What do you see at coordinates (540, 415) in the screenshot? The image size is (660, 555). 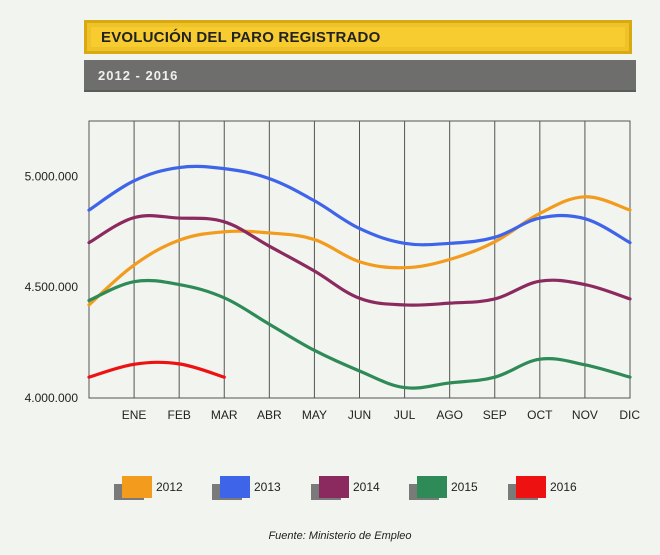 I see `x-tick-label: OCT` at bounding box center [540, 415].